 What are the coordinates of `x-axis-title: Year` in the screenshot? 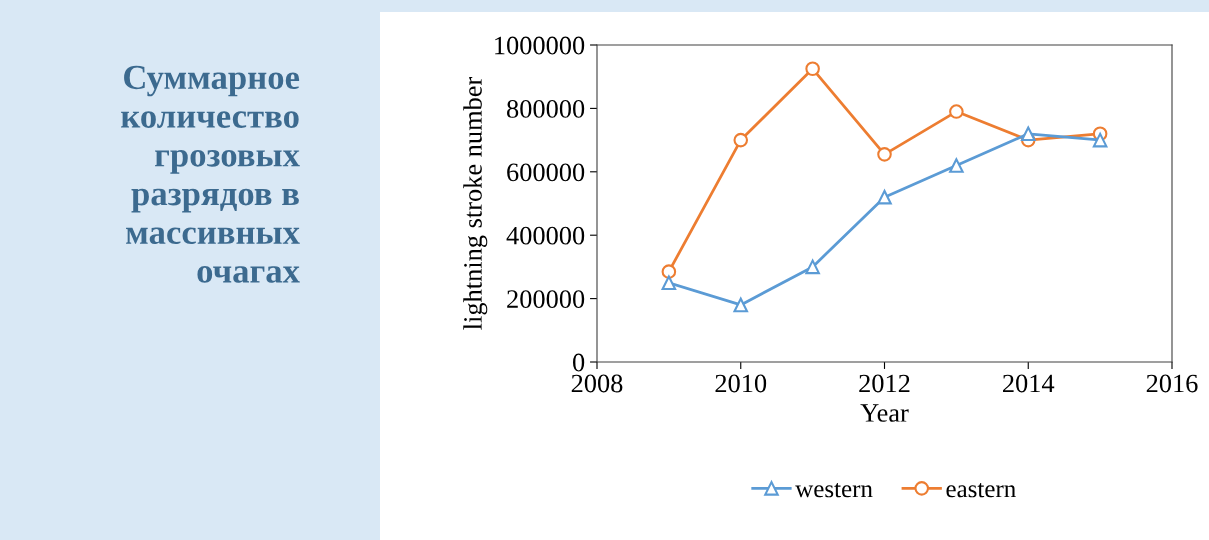 It's located at (884, 413).